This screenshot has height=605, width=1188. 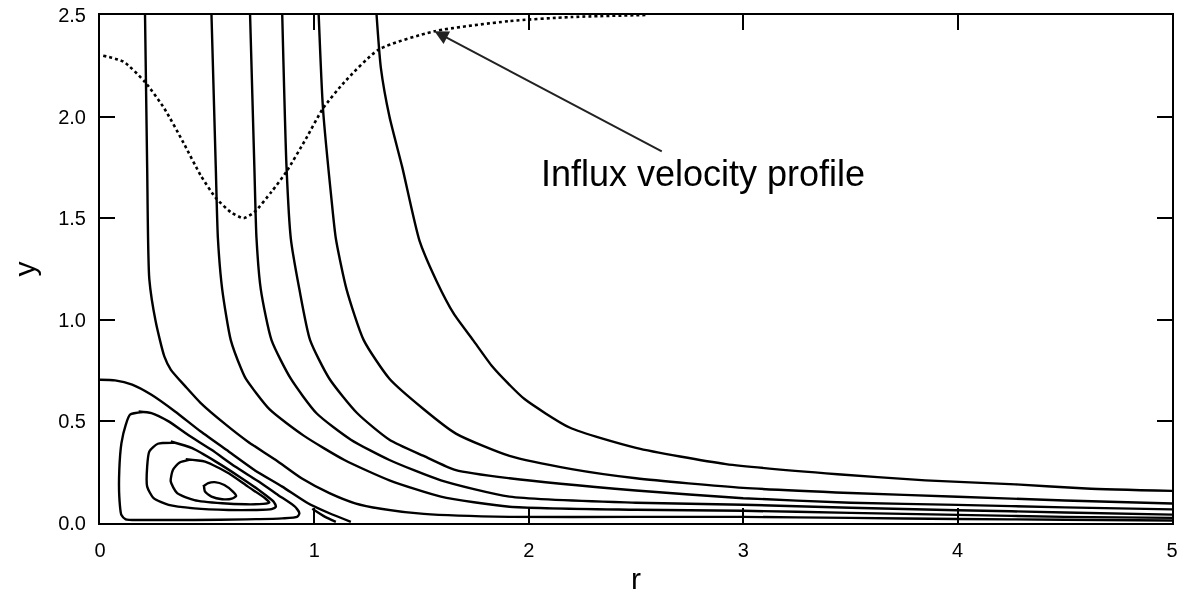 I want to click on y-tick-label: 1.5, so click(x=72, y=218).